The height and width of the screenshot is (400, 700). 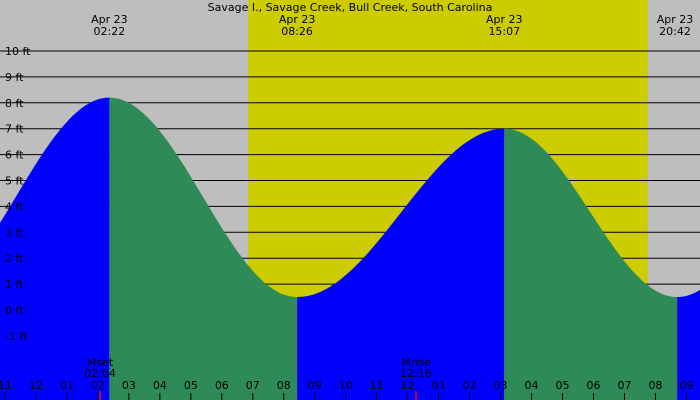 What do you see at coordinates (110, 31) in the screenshot?
I see `tide-event-time: 02:22` at bounding box center [110, 31].